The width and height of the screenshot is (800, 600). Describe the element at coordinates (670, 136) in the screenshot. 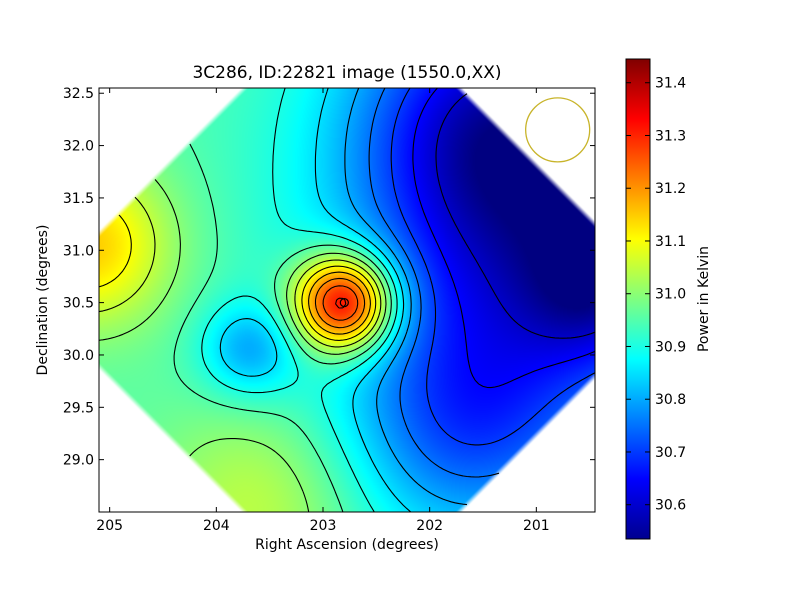

I see `colorbar-tick-label: 31.3` at that location.